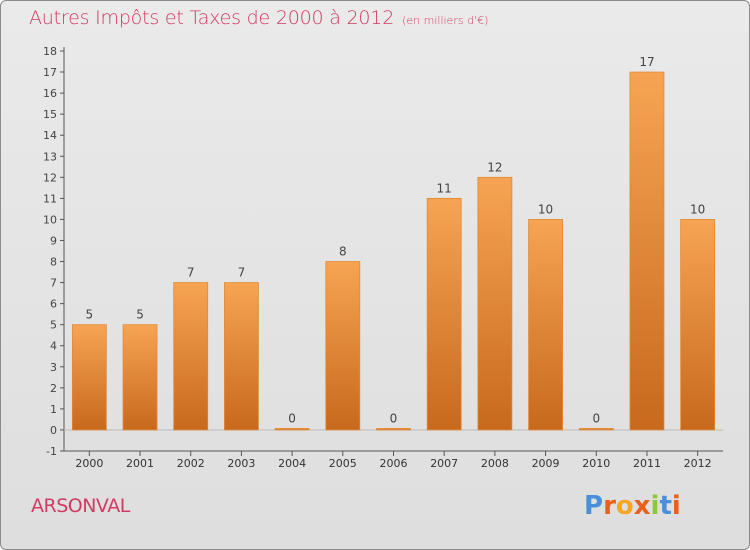  Describe the element at coordinates (647, 463) in the screenshot. I see `x-tick-label: 2011` at that location.